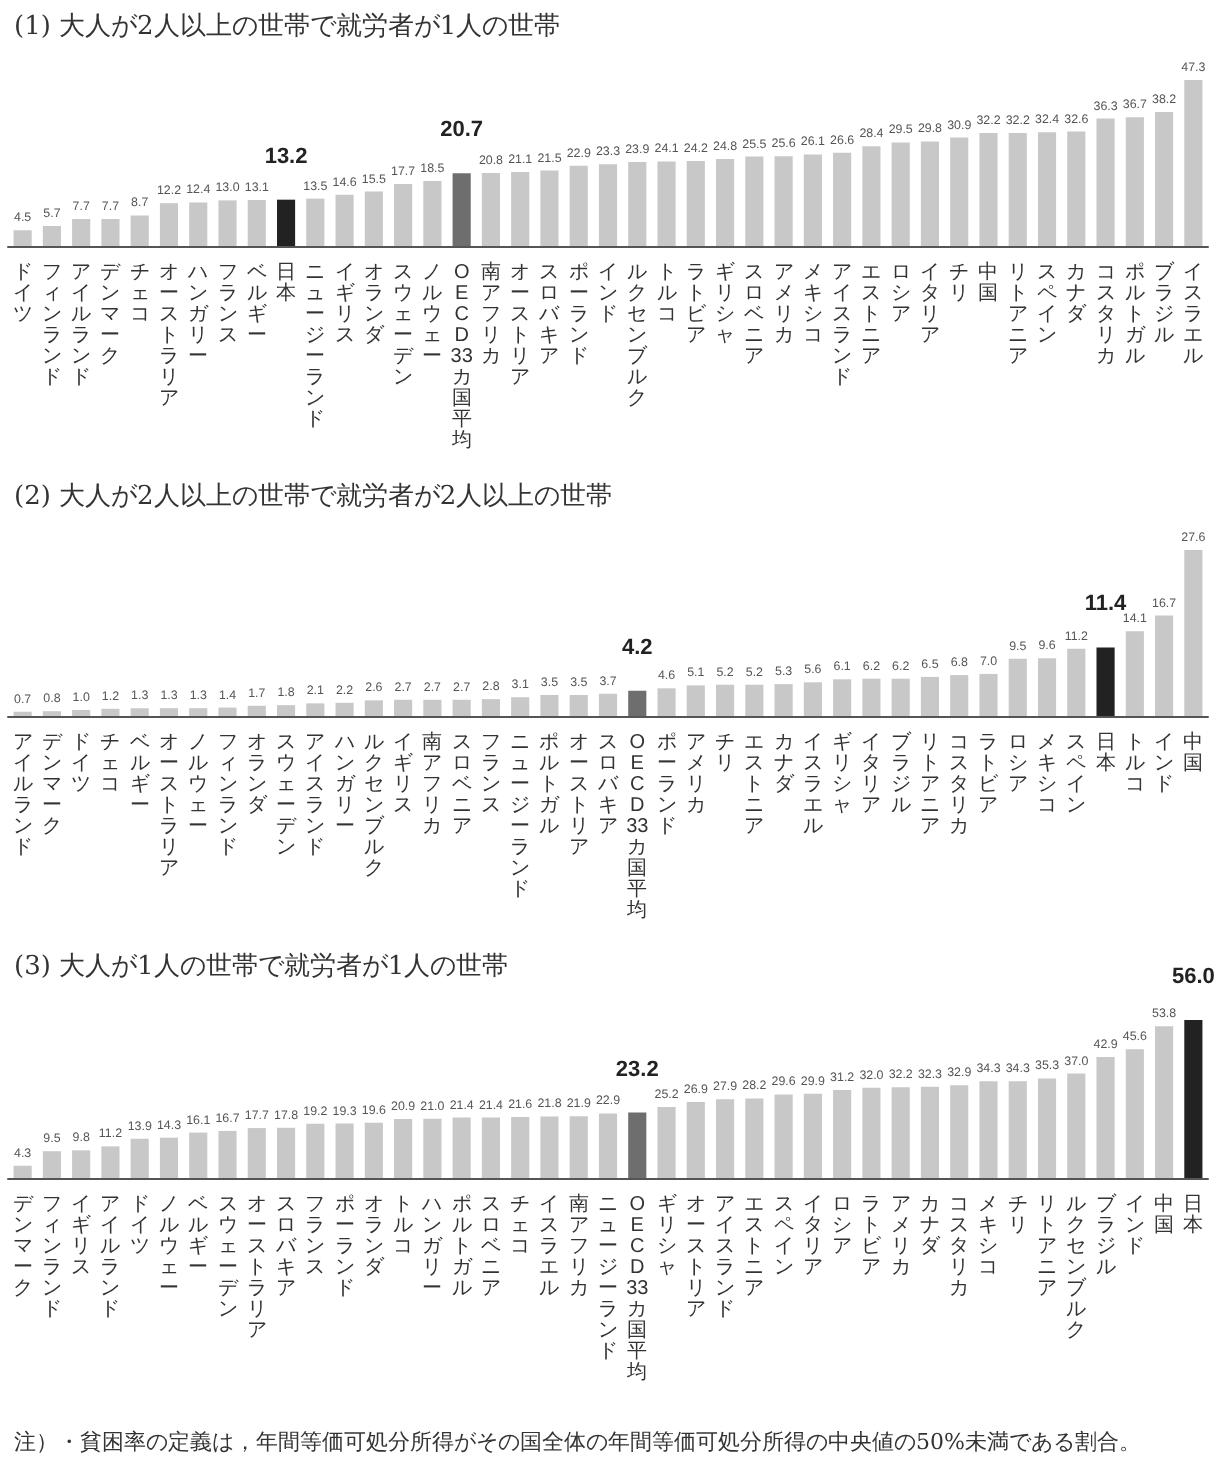  Describe the element at coordinates (52, 784) in the screenshot. I see `x-tick-label: デンマーク` at that location.